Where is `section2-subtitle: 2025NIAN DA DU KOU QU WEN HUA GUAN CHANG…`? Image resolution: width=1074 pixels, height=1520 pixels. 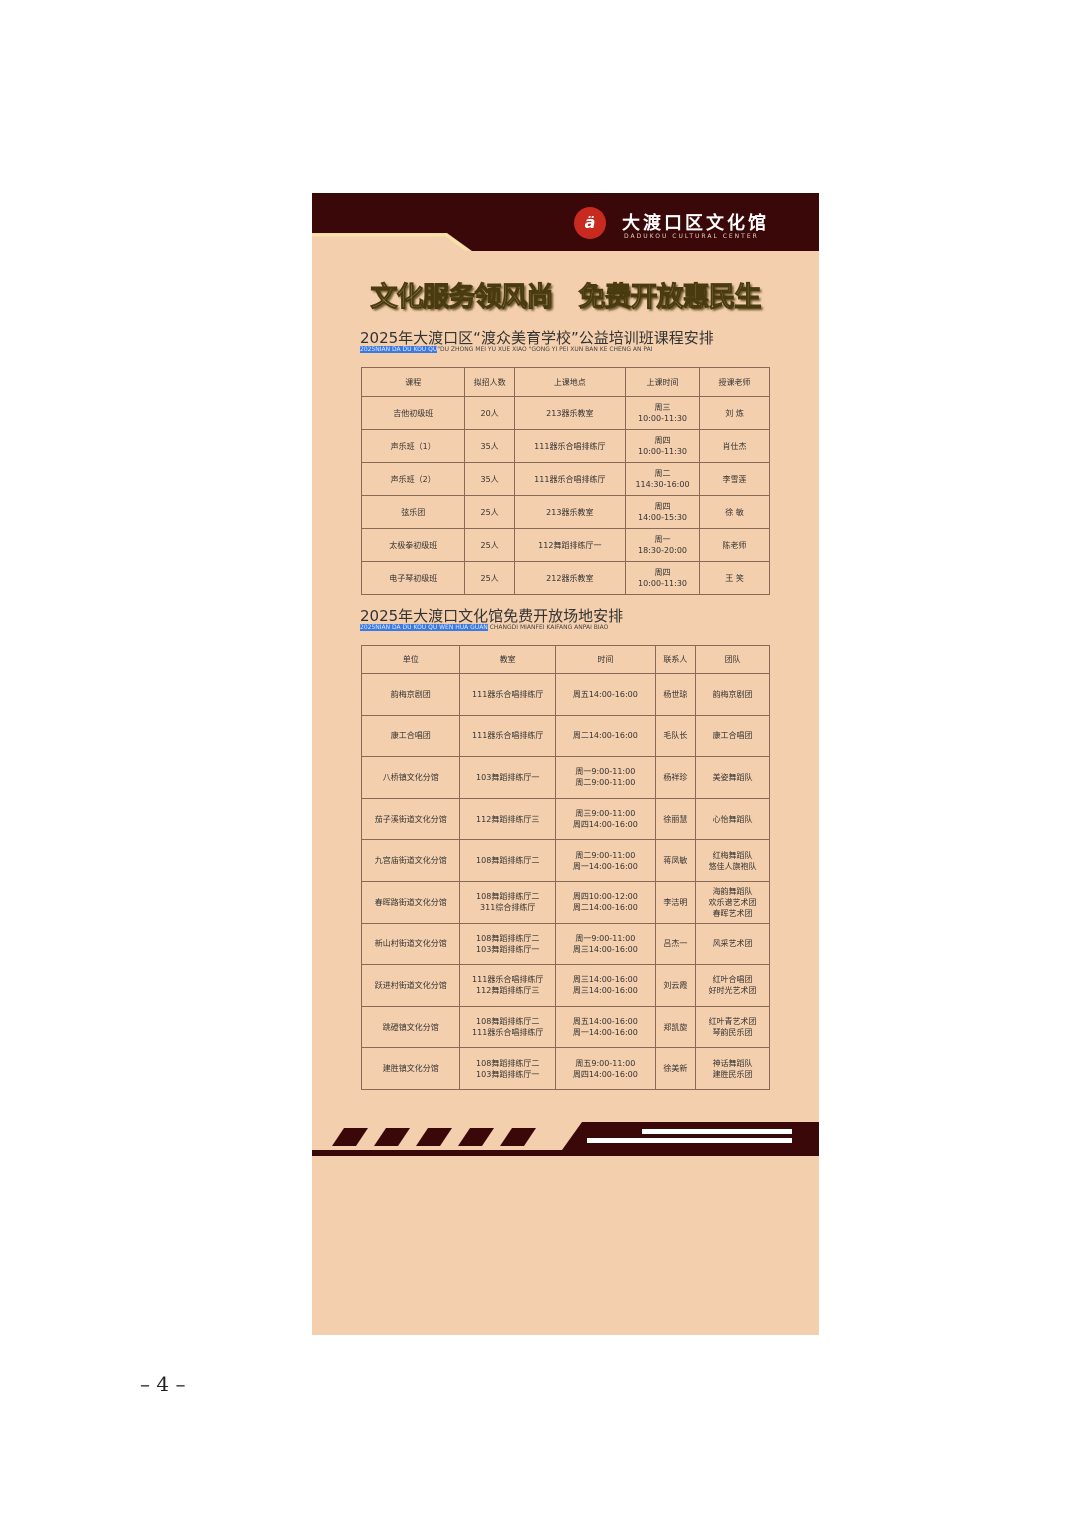
section2-subtitle: 2025NIAN DA DU KOU QU WEN HUA GUAN CHANG… is located at coordinates (484, 627).